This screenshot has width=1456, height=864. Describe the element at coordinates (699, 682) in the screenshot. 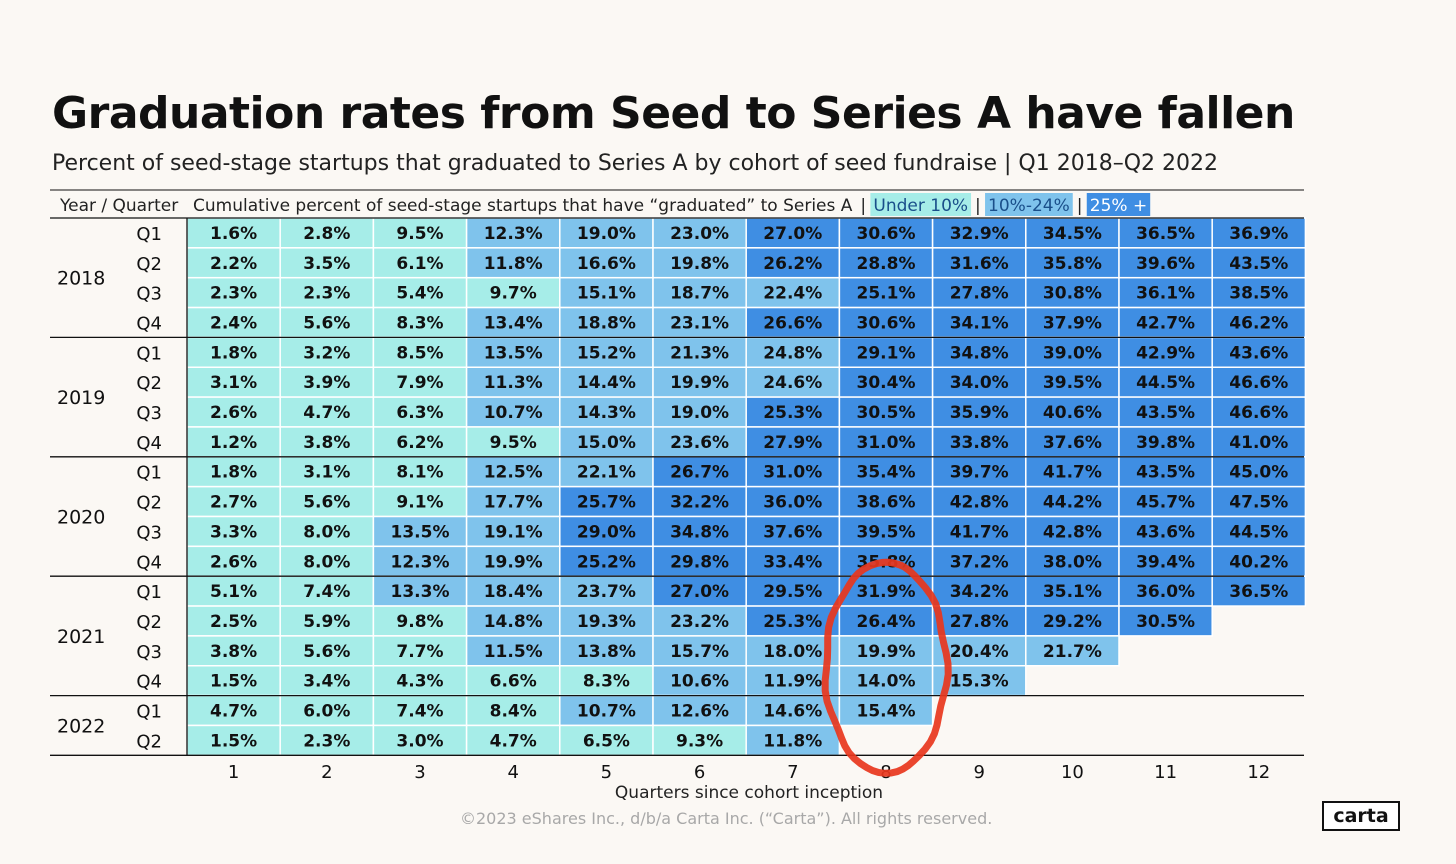

I see `heatmap-cell-value: 10.6%` at that location.